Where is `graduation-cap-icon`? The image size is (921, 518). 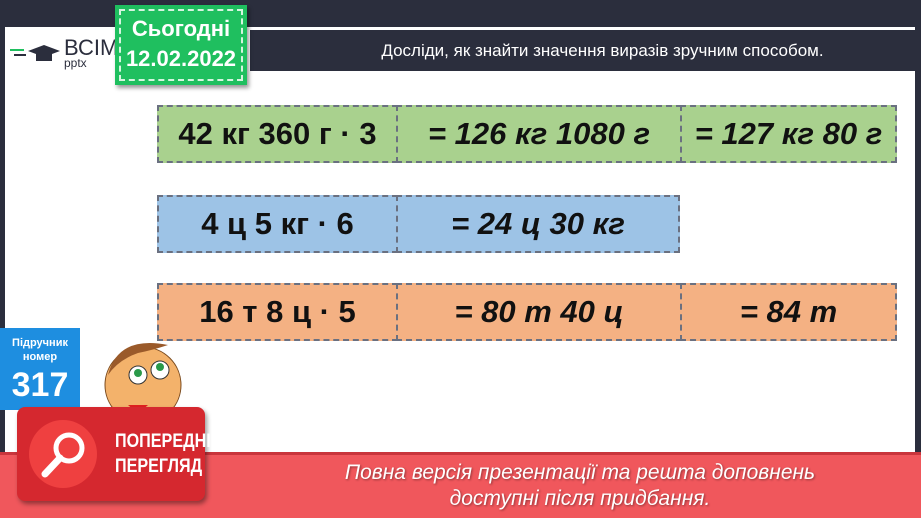
graduation-cap-icon is located at coordinates (35, 53).